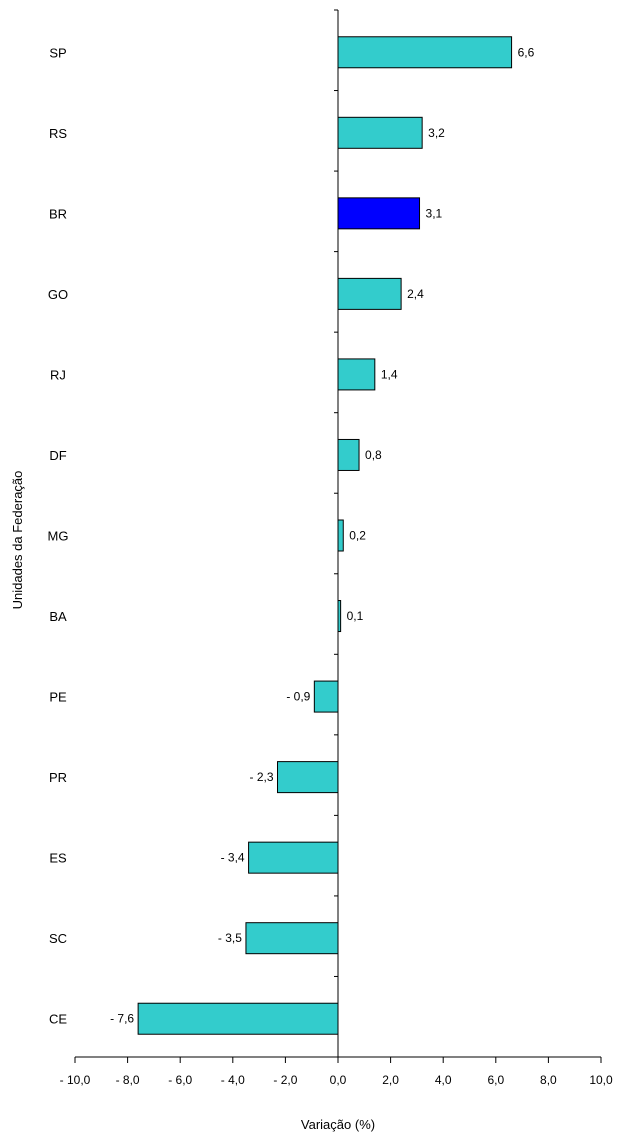 The height and width of the screenshot is (1137, 617). What do you see at coordinates (122, 1019) in the screenshot?
I see `value-label-ce: - 7,6` at bounding box center [122, 1019].